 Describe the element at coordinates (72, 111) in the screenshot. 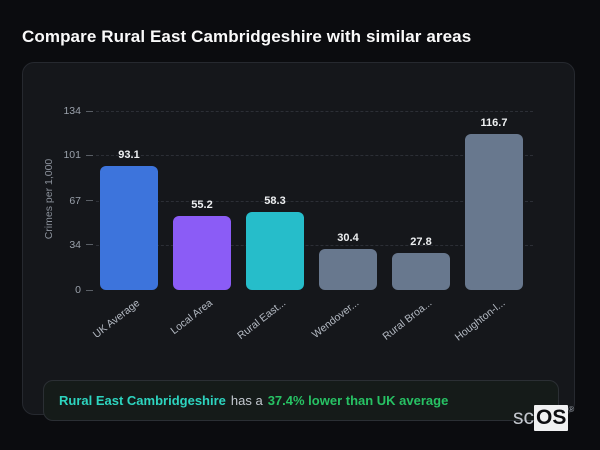

I see `y-tick-label: 134` at that location.